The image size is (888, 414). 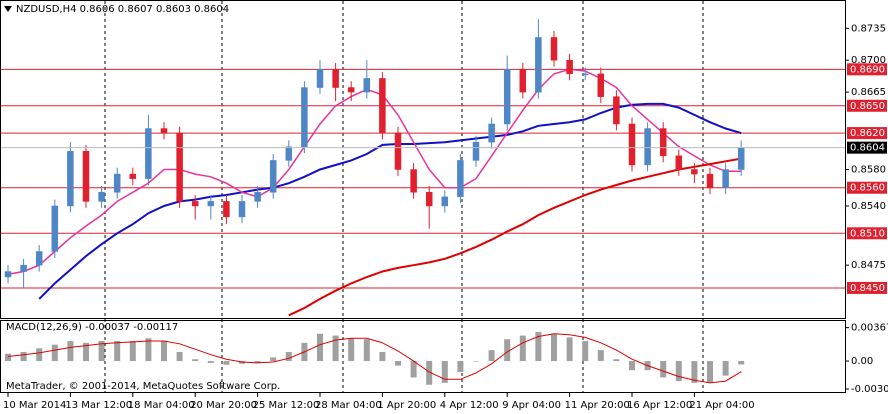 What do you see at coordinates (348, 405) in the screenshot?
I see `x-tick-label: 28 Mar 04:00` at bounding box center [348, 405].